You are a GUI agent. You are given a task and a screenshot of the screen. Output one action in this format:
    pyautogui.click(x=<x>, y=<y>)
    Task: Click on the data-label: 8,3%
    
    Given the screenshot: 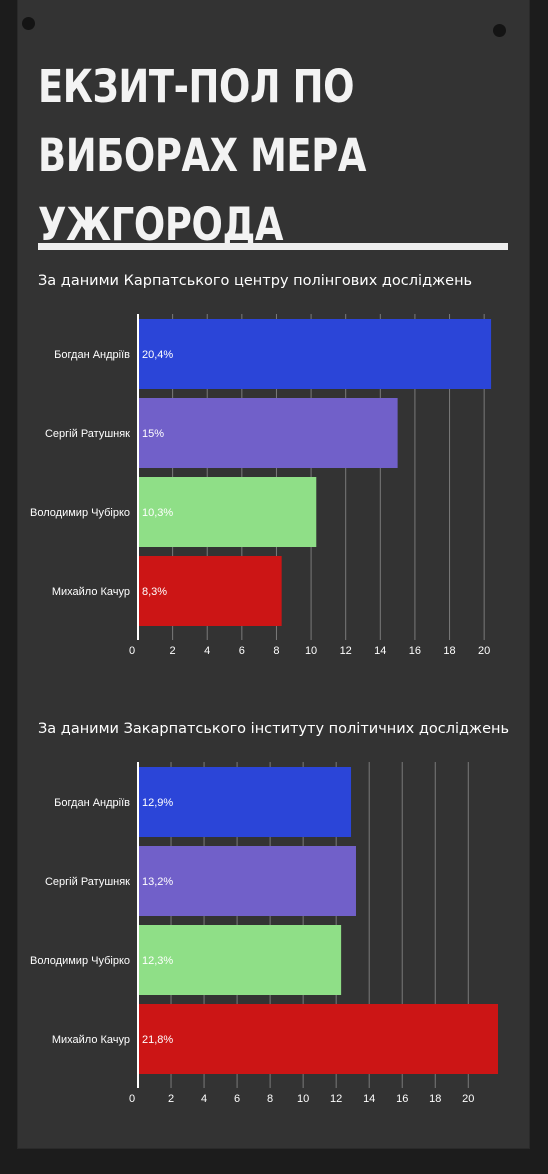 What is the action you would take?
    pyautogui.click(x=154, y=592)
    